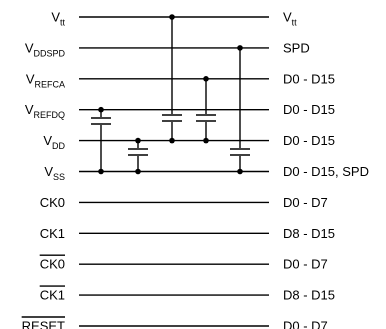  What do you see at coordinates (45, 111) in the screenshot?
I see `pin-label: VREFDQ` at bounding box center [45, 111].